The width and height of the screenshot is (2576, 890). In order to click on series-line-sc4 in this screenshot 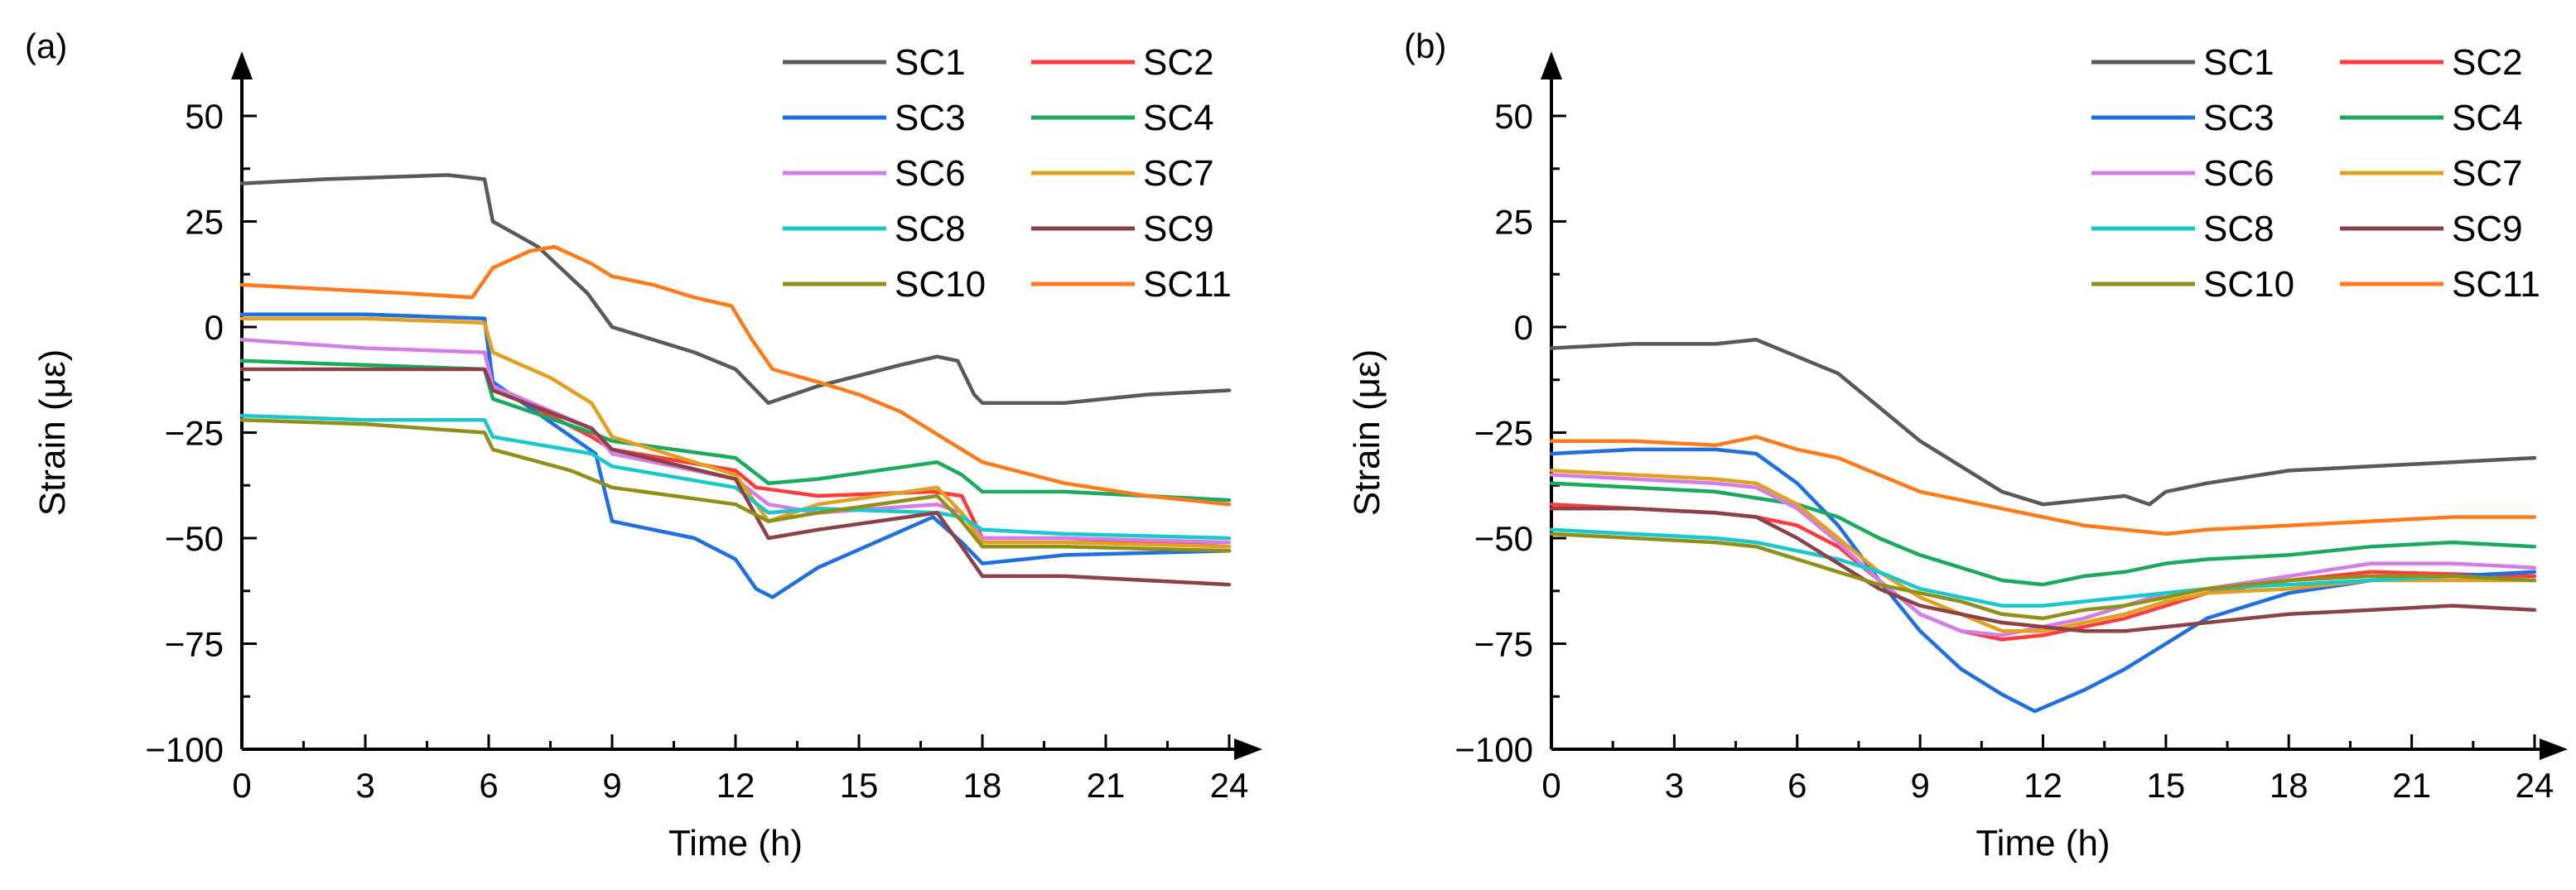, I will do `click(2043, 534)`.